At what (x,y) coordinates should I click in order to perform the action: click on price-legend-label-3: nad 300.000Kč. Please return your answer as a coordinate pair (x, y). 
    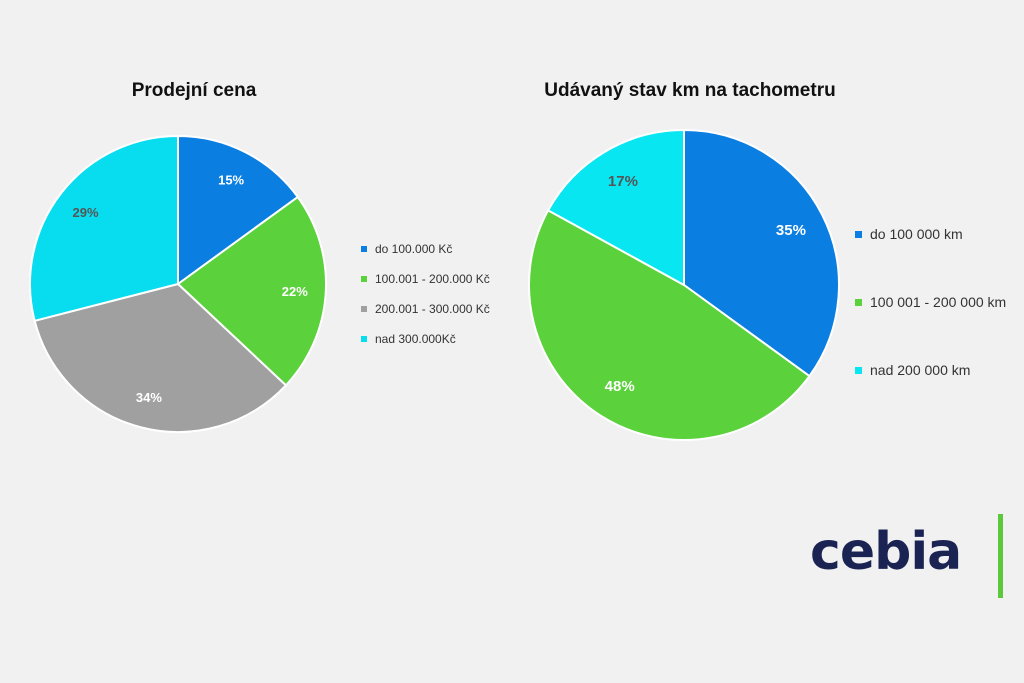
    Looking at the image, I should click on (415, 339).